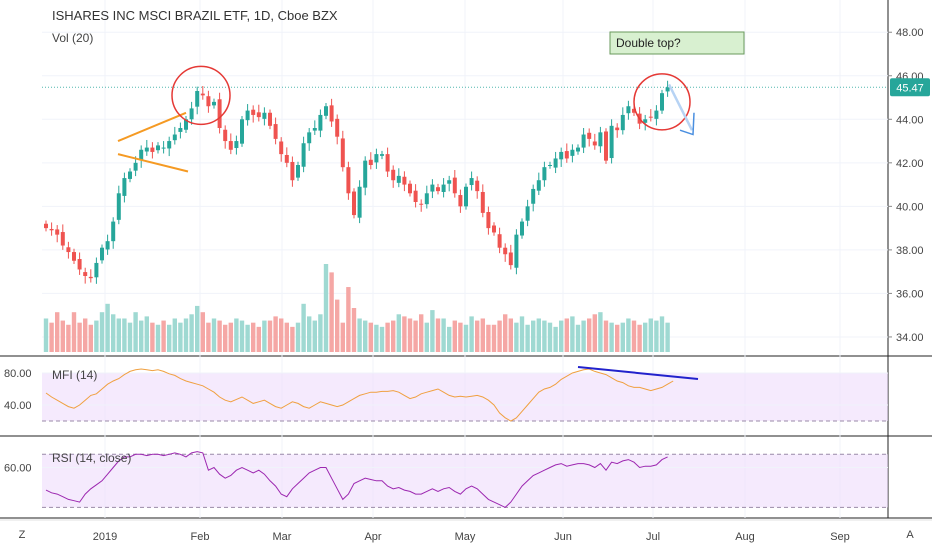 The height and width of the screenshot is (555, 932). What do you see at coordinates (22, 534) in the screenshot?
I see `z-scale-button` at bounding box center [22, 534].